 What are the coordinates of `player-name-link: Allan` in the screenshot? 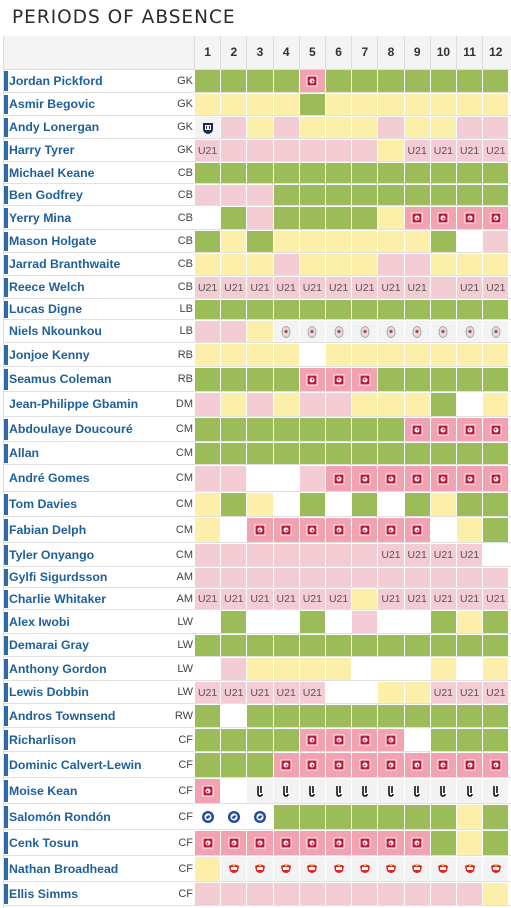 It's located at (24, 453).